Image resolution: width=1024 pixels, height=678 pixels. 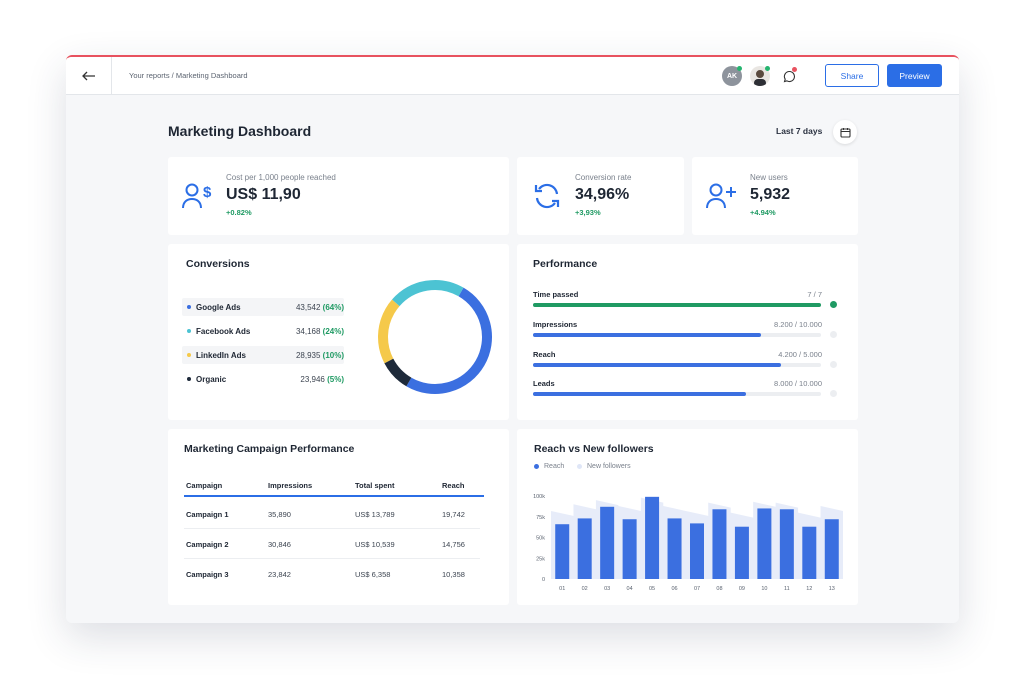 What do you see at coordinates (603, 177) in the screenshot?
I see `kpi-label: Conversion rate` at bounding box center [603, 177].